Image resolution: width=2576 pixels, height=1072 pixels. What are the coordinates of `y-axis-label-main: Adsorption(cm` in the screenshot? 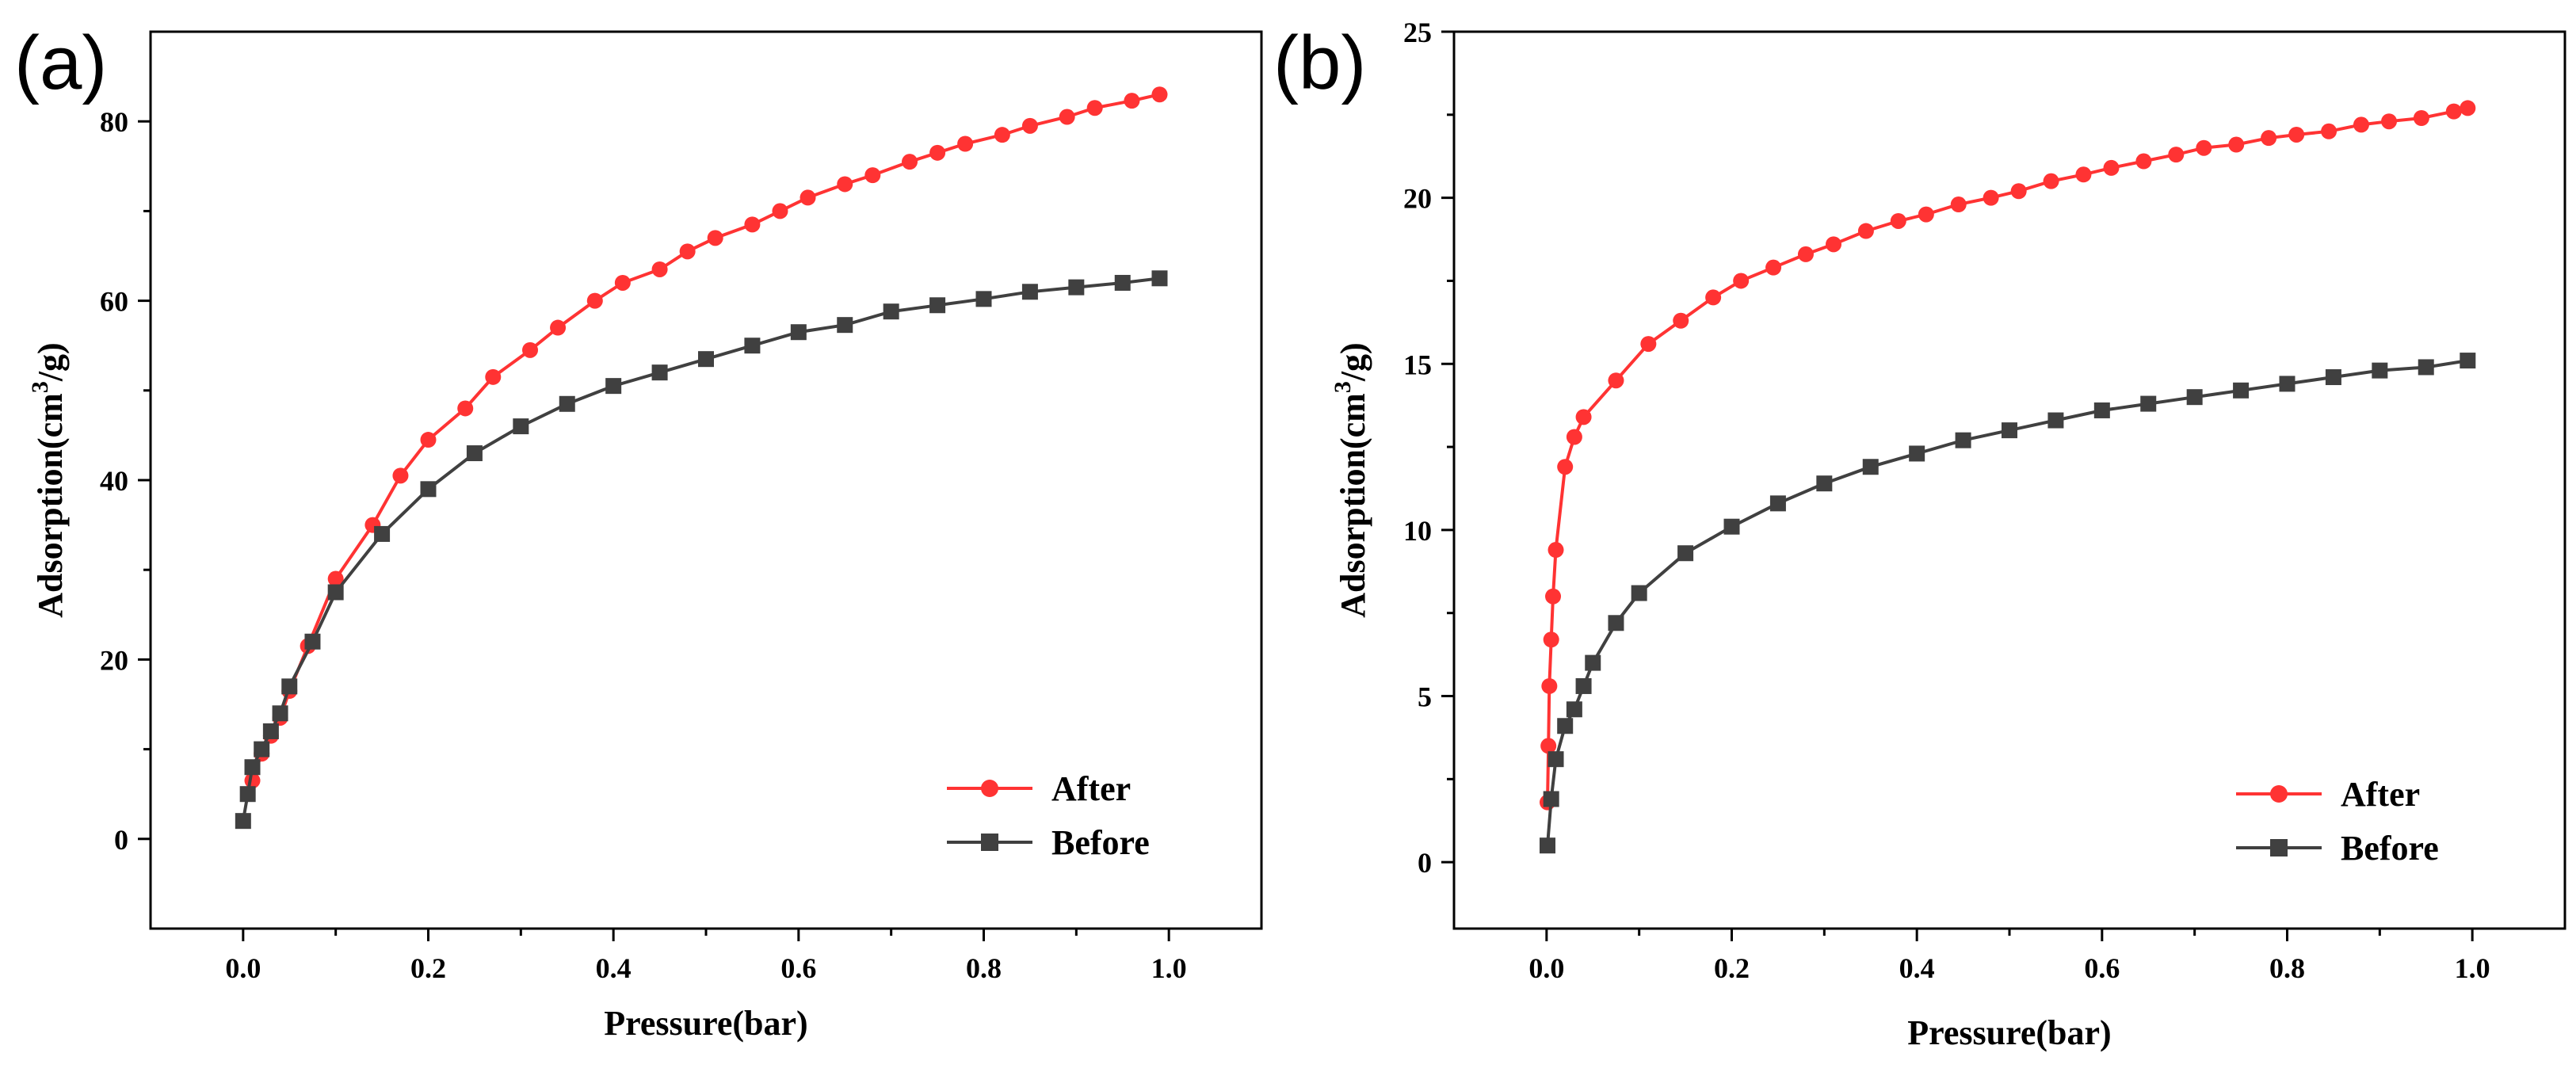 It's located at (50, 506).